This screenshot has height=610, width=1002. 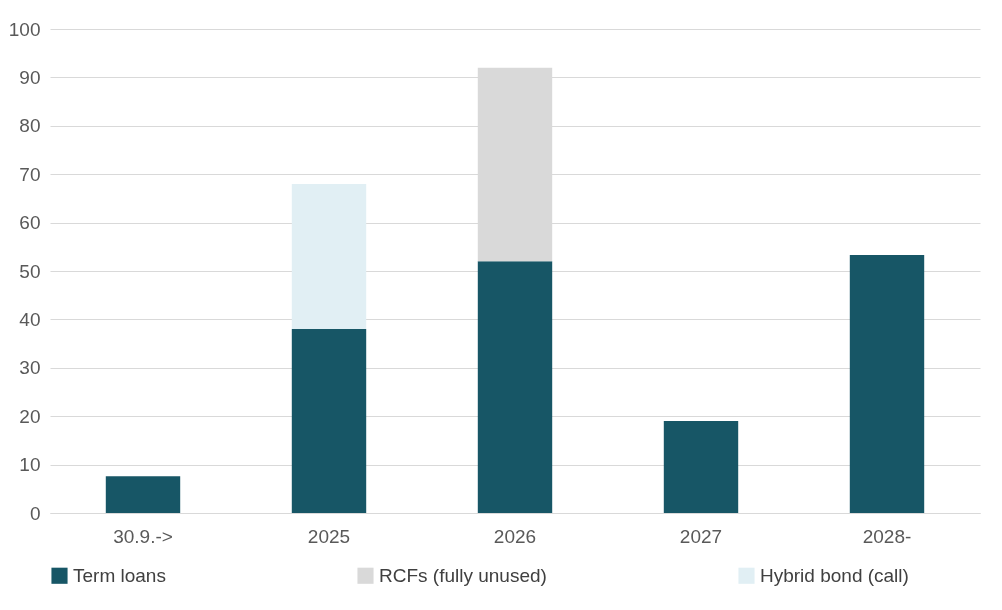 I want to click on x-tick-label: 2027, so click(x=701, y=536).